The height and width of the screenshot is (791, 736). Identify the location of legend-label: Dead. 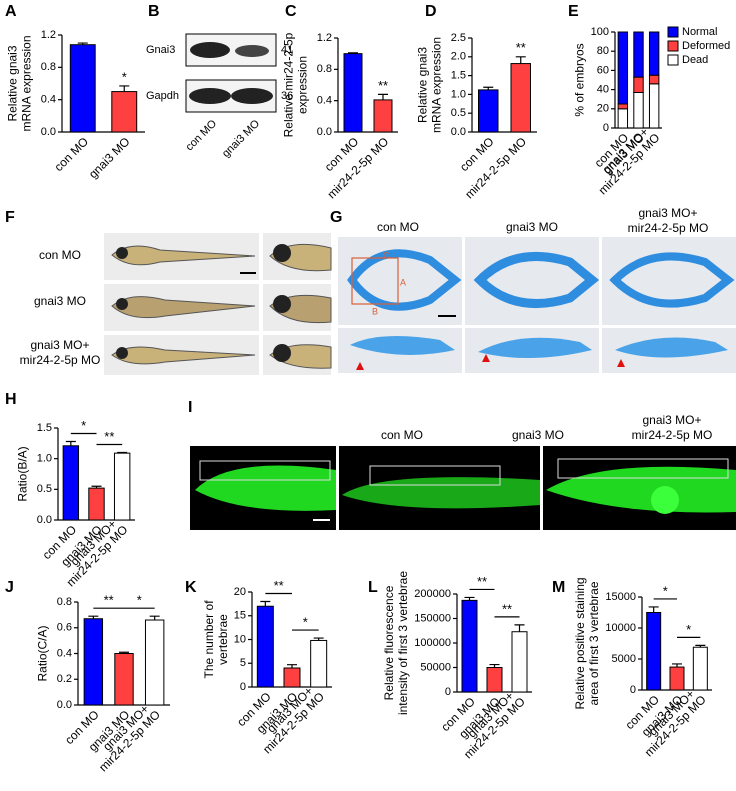
(695, 60).